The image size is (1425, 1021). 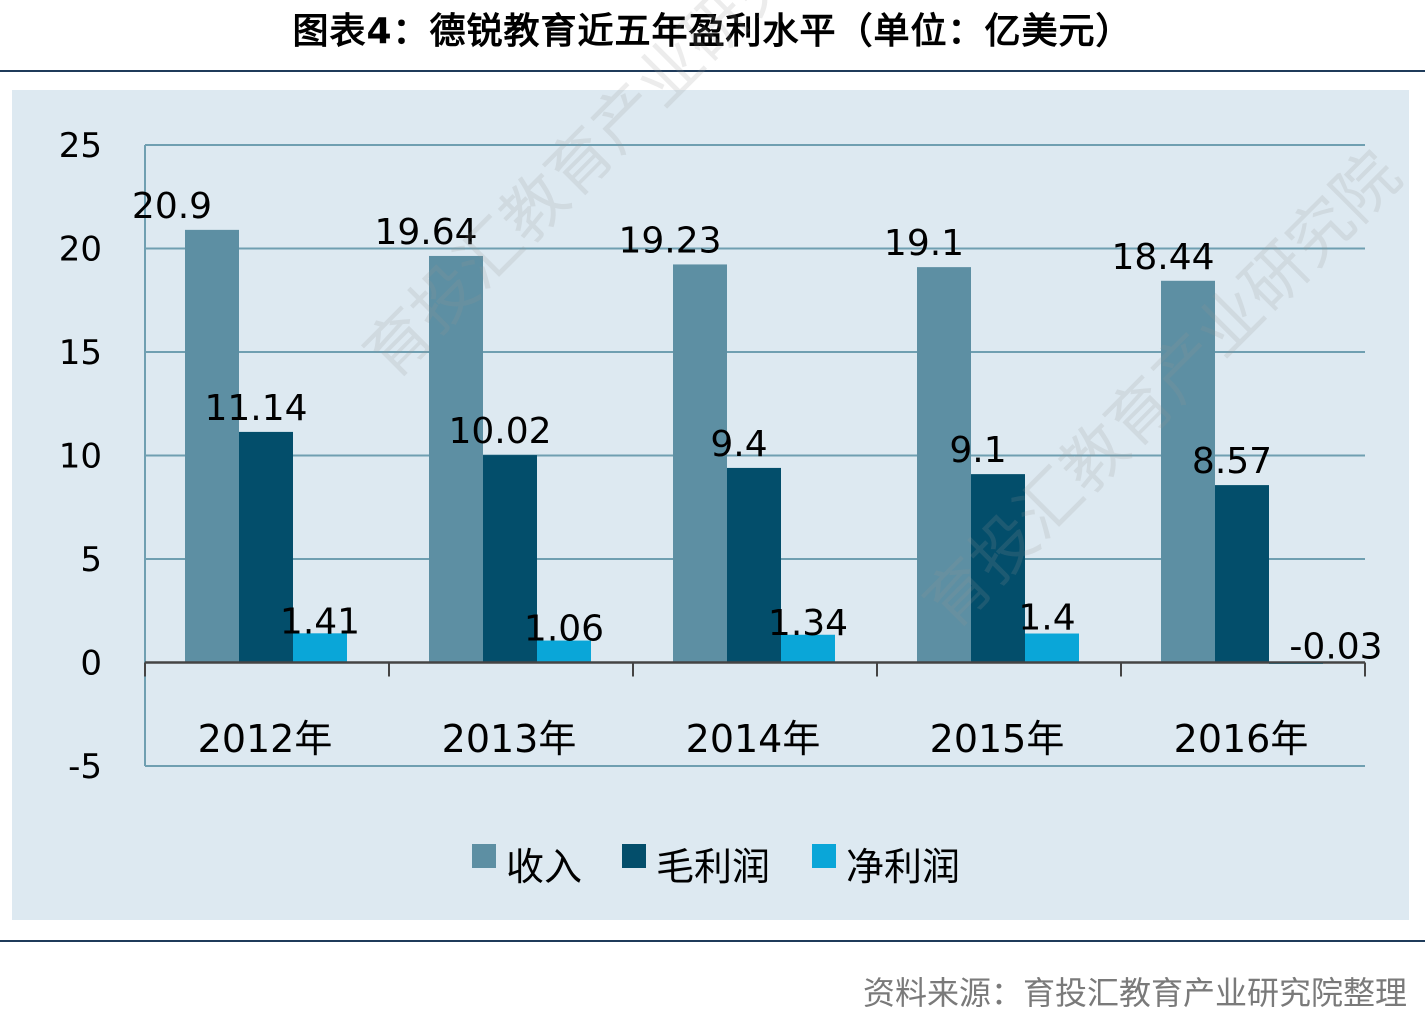 I want to click on category-label: 2013年, so click(x=509, y=739).